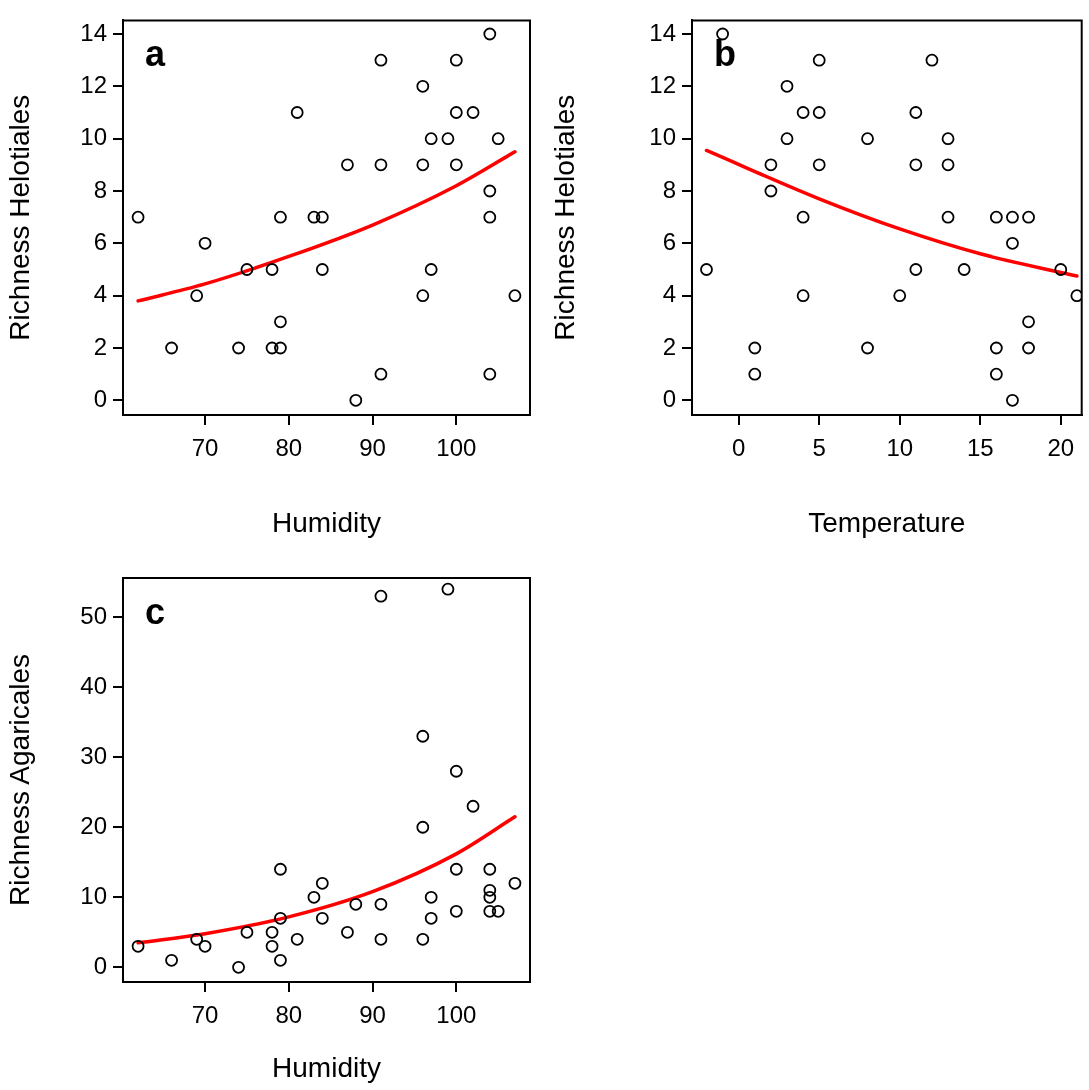  I want to click on y-tick-label: 8, so click(669, 189).